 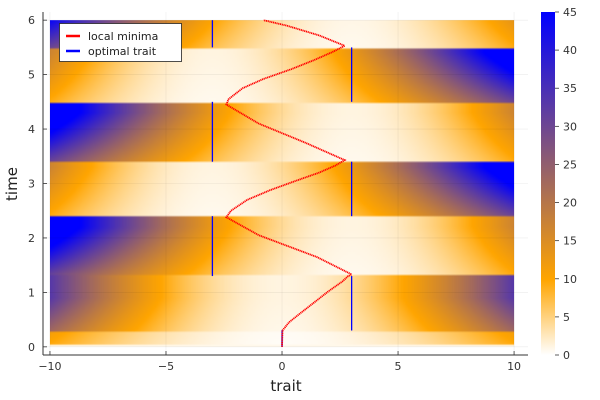 I want to click on y-axis-title: time, so click(x=12, y=184).